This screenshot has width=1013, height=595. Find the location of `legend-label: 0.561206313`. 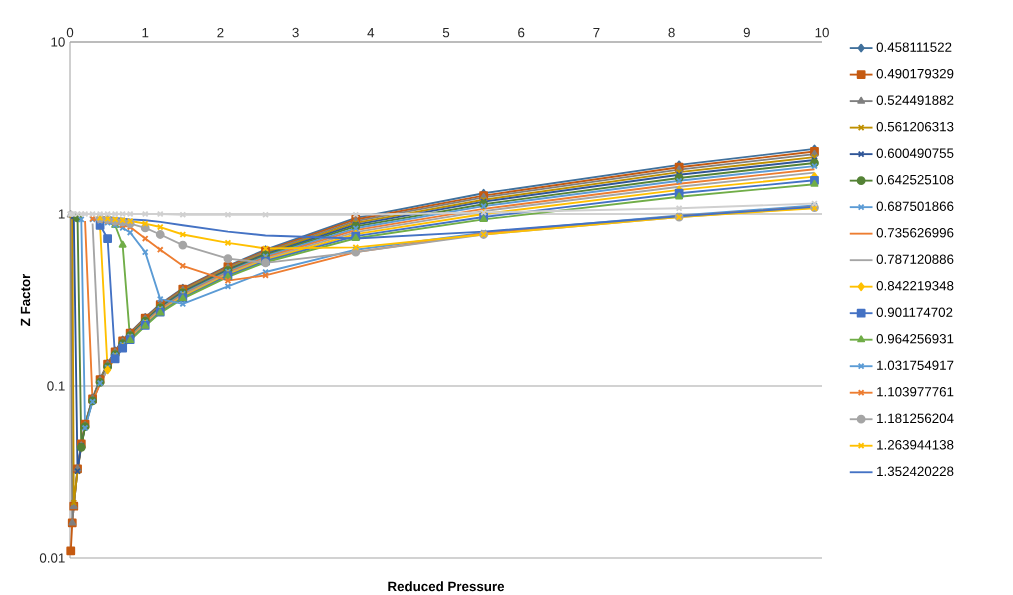

legend-label: 0.561206313 is located at coordinates (915, 126).